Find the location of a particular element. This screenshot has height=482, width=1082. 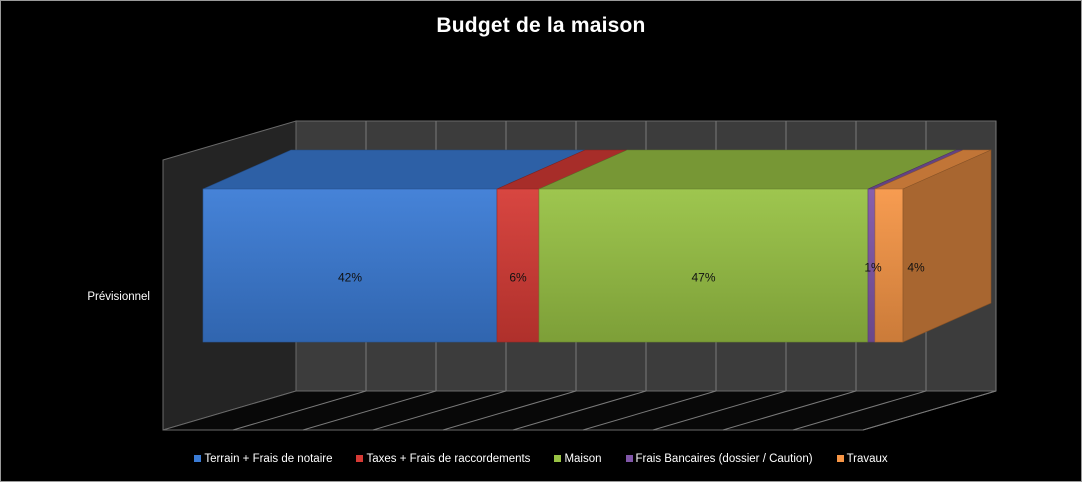

data-label-frais-bancaires-dossier-caution: 1% is located at coordinates (873, 268).